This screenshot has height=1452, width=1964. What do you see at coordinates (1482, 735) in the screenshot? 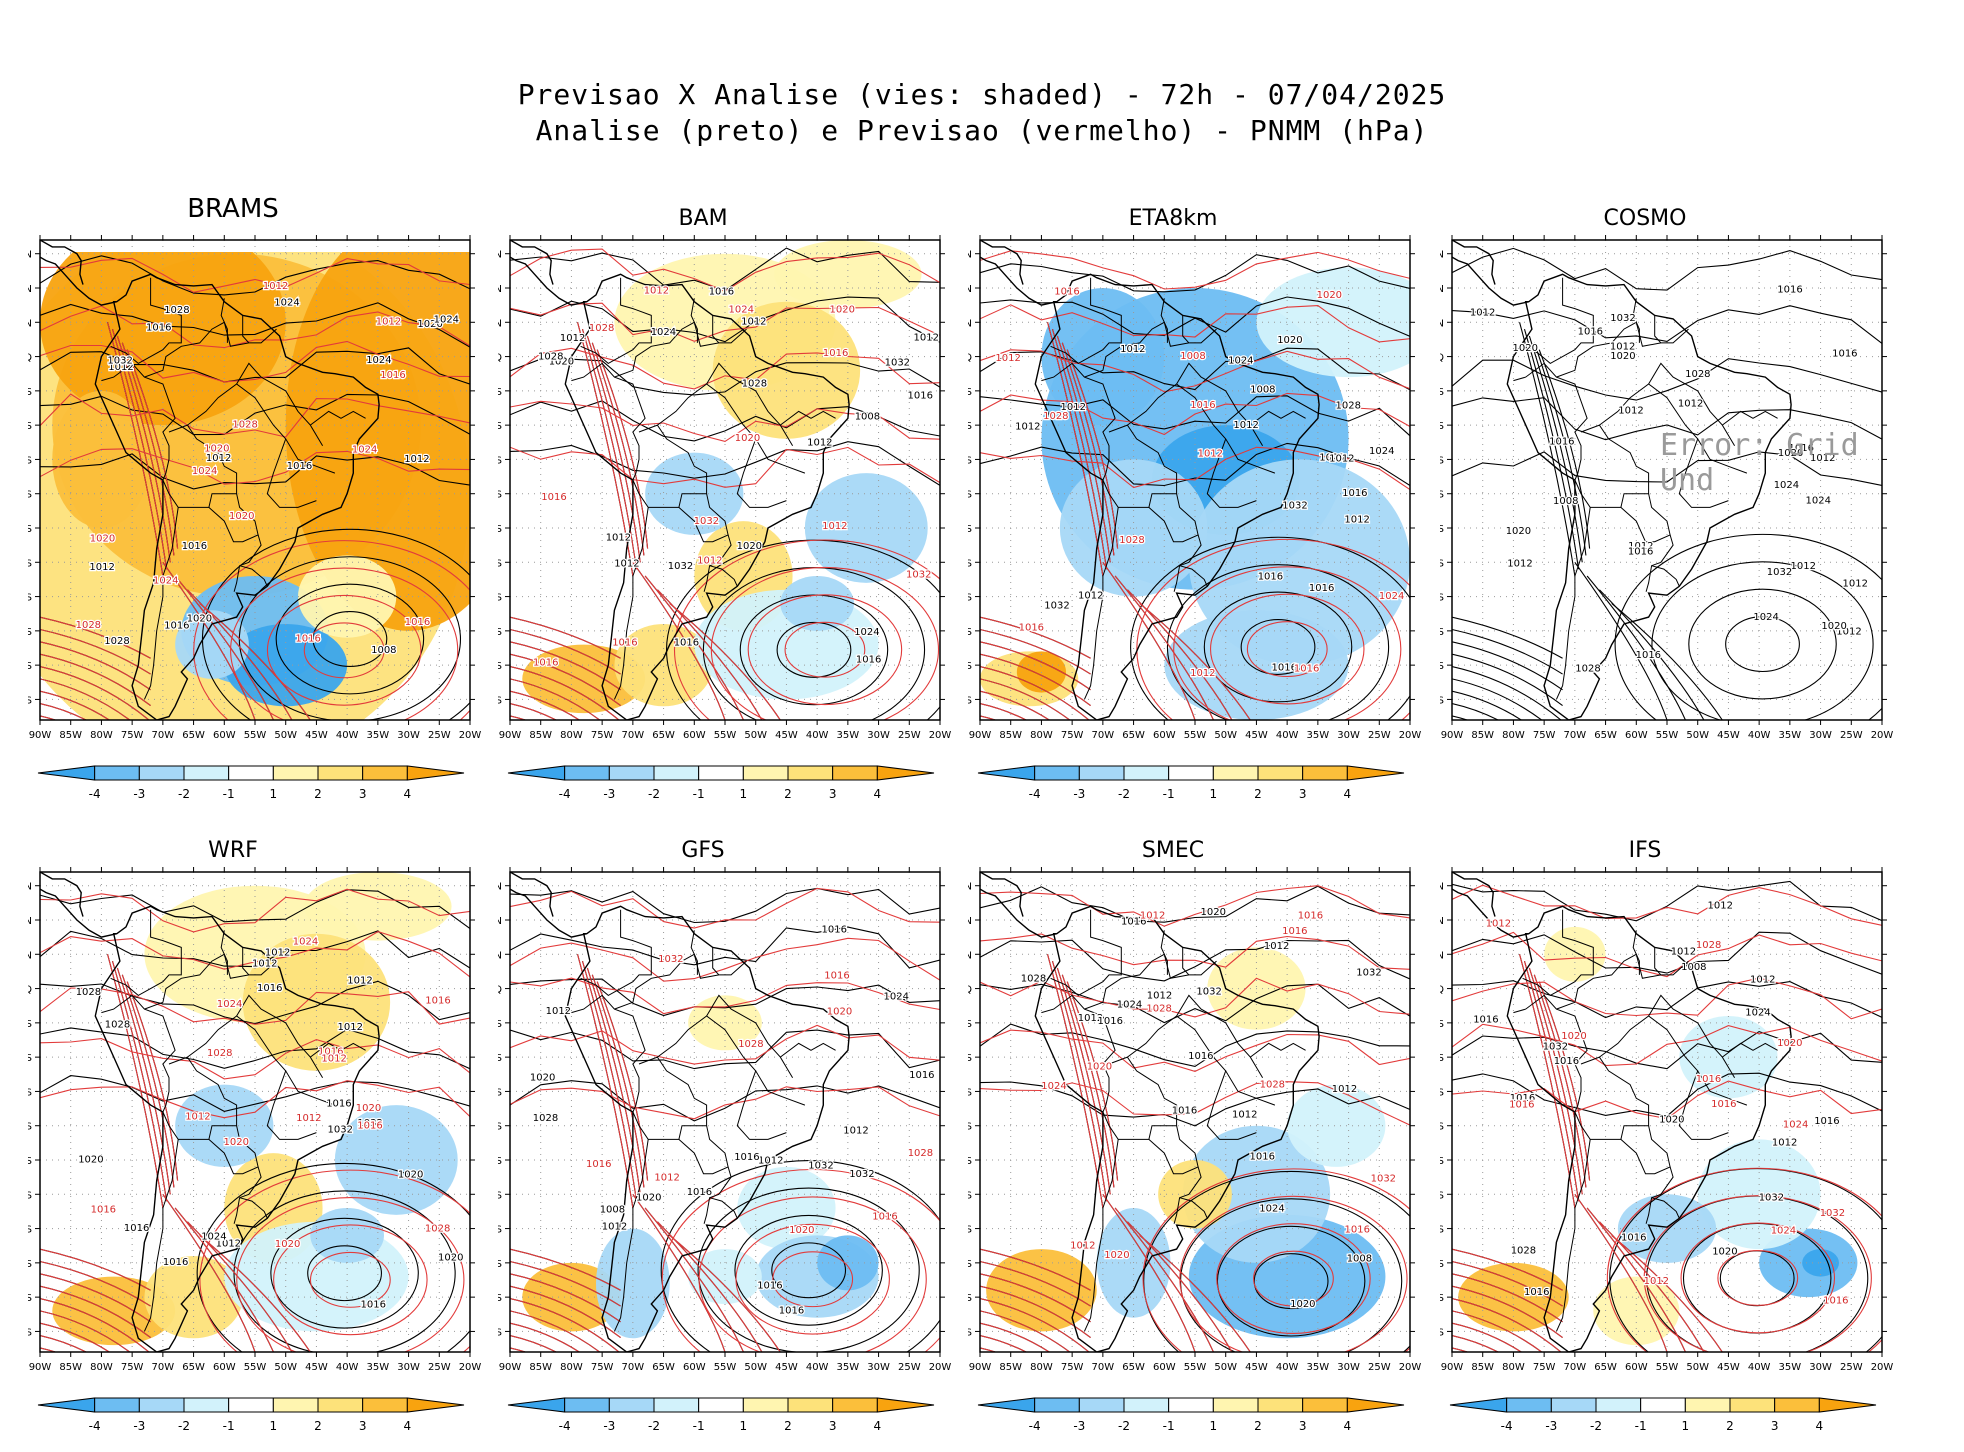
I see `lon-tick-label: 85W` at bounding box center [1482, 735].